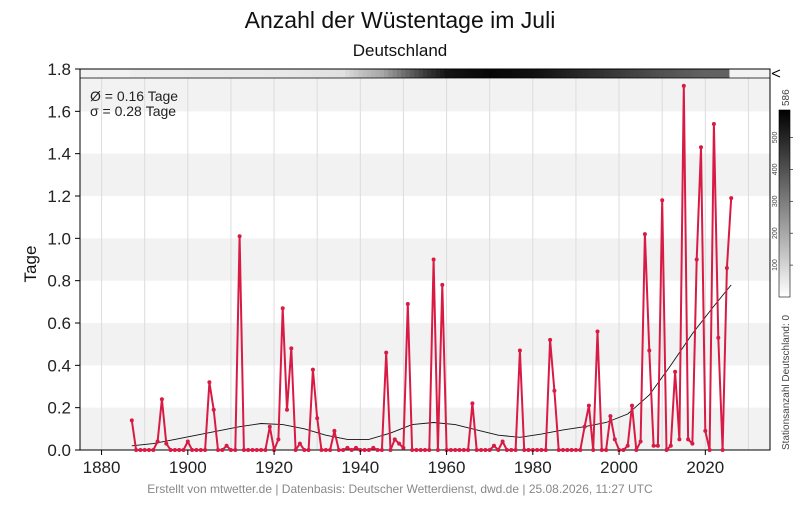  I want to click on x-tick-label: 2020, so click(705, 467).